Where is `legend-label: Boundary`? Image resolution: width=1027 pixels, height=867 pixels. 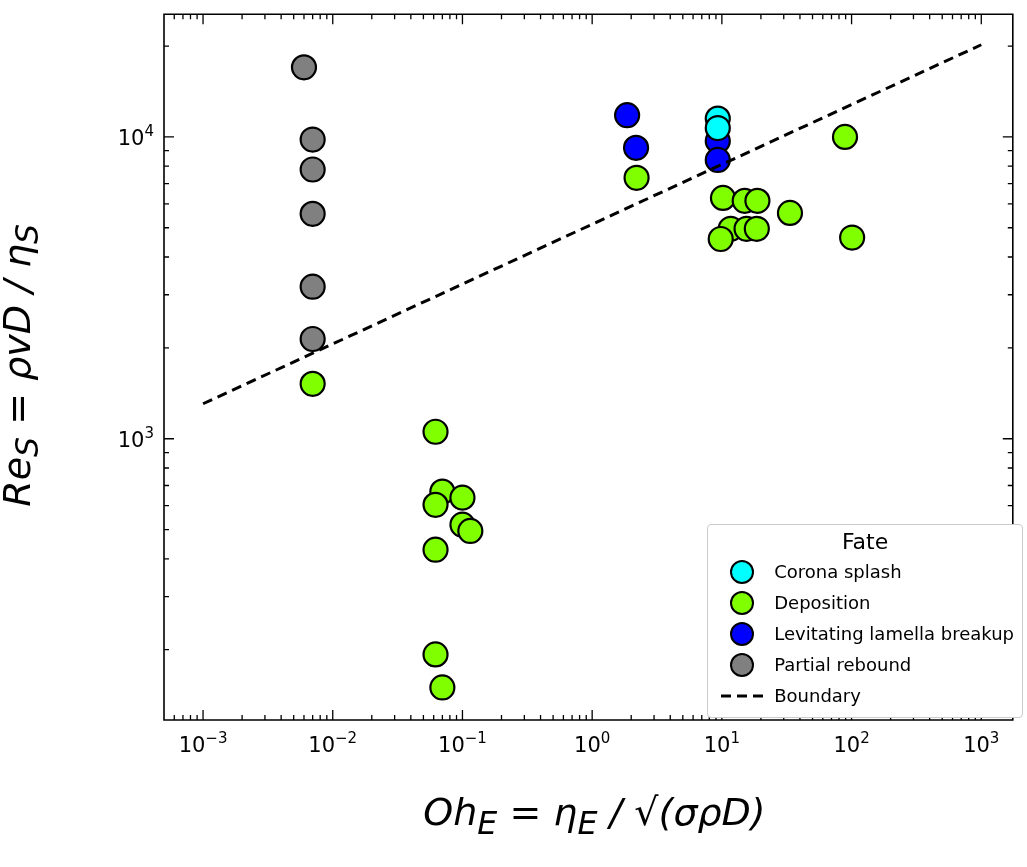
legend-label: Boundary is located at coordinates (817, 695).